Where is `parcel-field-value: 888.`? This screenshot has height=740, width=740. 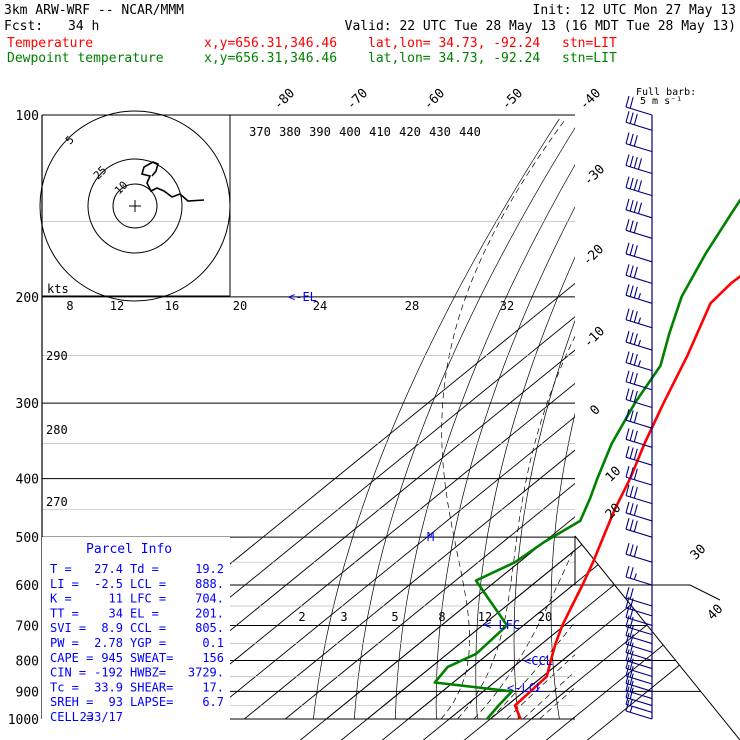
parcel-field-value: 888. is located at coordinates (209, 584).